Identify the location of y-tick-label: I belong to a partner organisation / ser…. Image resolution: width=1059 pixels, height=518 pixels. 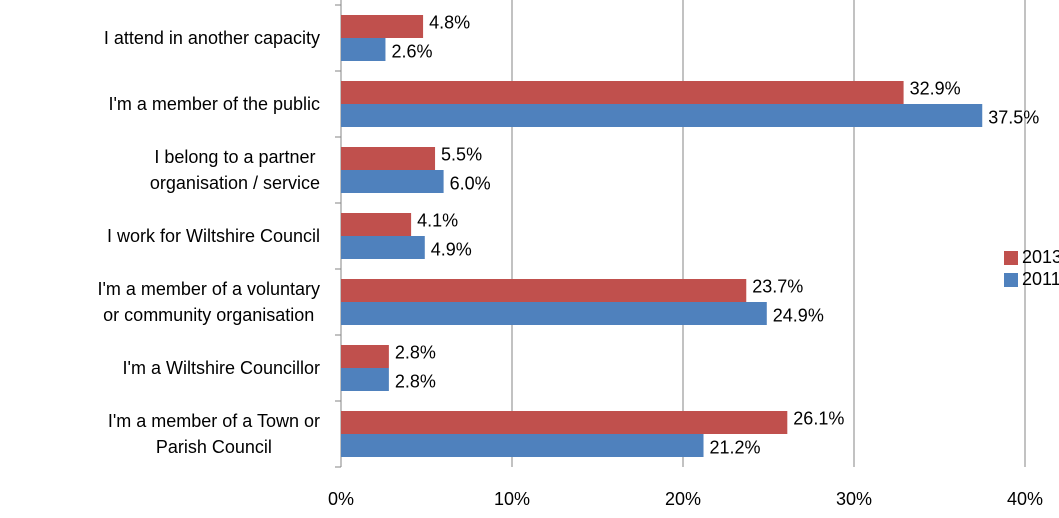
(234, 170).